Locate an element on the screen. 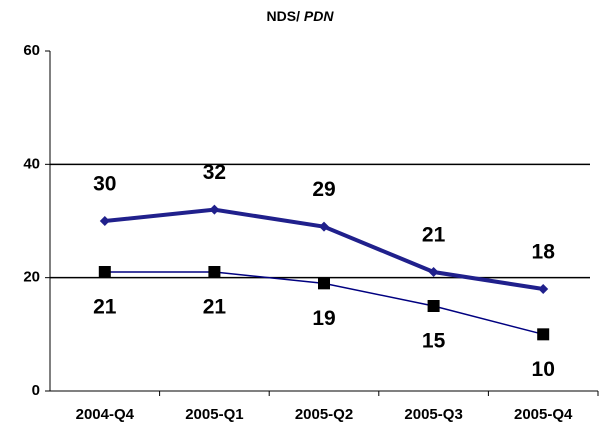  y-tick-label: 0 is located at coordinates (36, 390).